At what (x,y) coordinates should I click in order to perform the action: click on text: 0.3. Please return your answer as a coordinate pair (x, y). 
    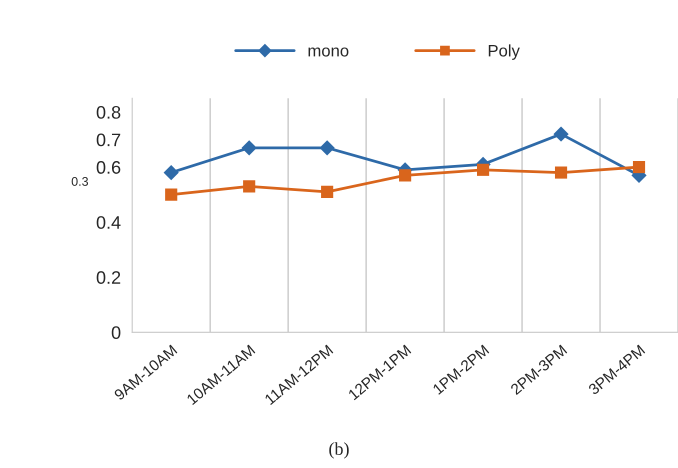
    Looking at the image, I should click on (80, 181).